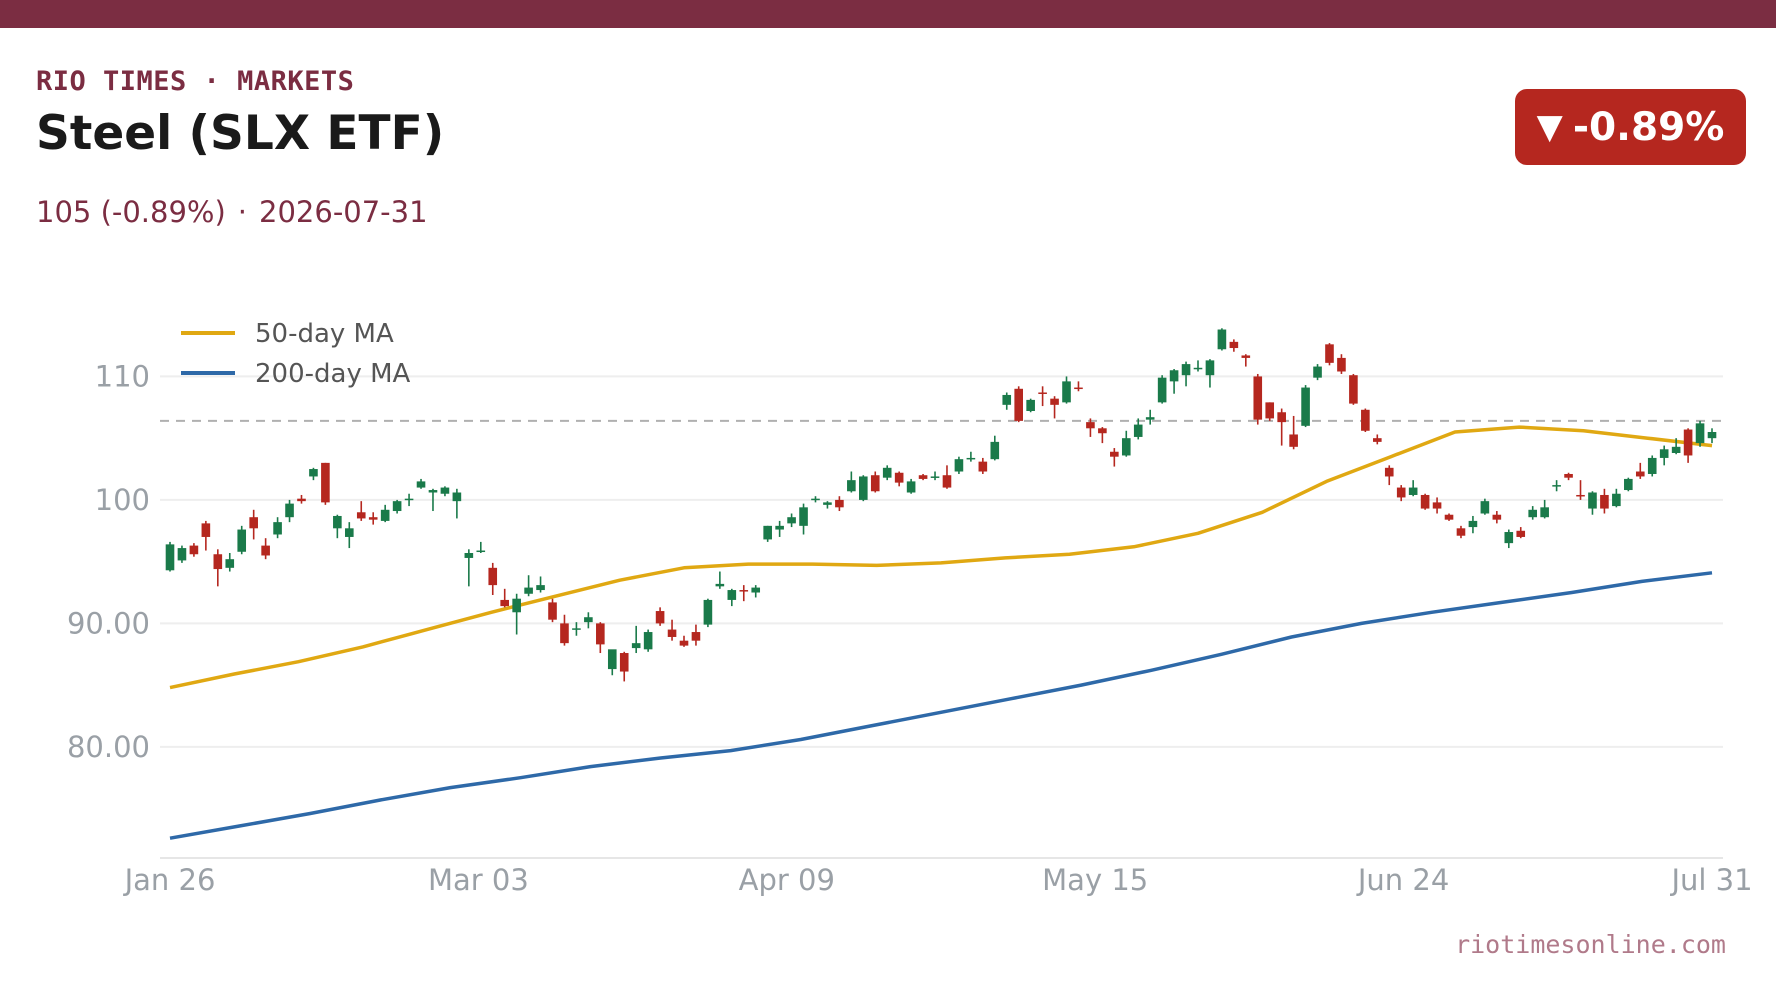 The image size is (1776, 999). I want to click on source-credit: riotimesonline.com, so click(1590, 944).